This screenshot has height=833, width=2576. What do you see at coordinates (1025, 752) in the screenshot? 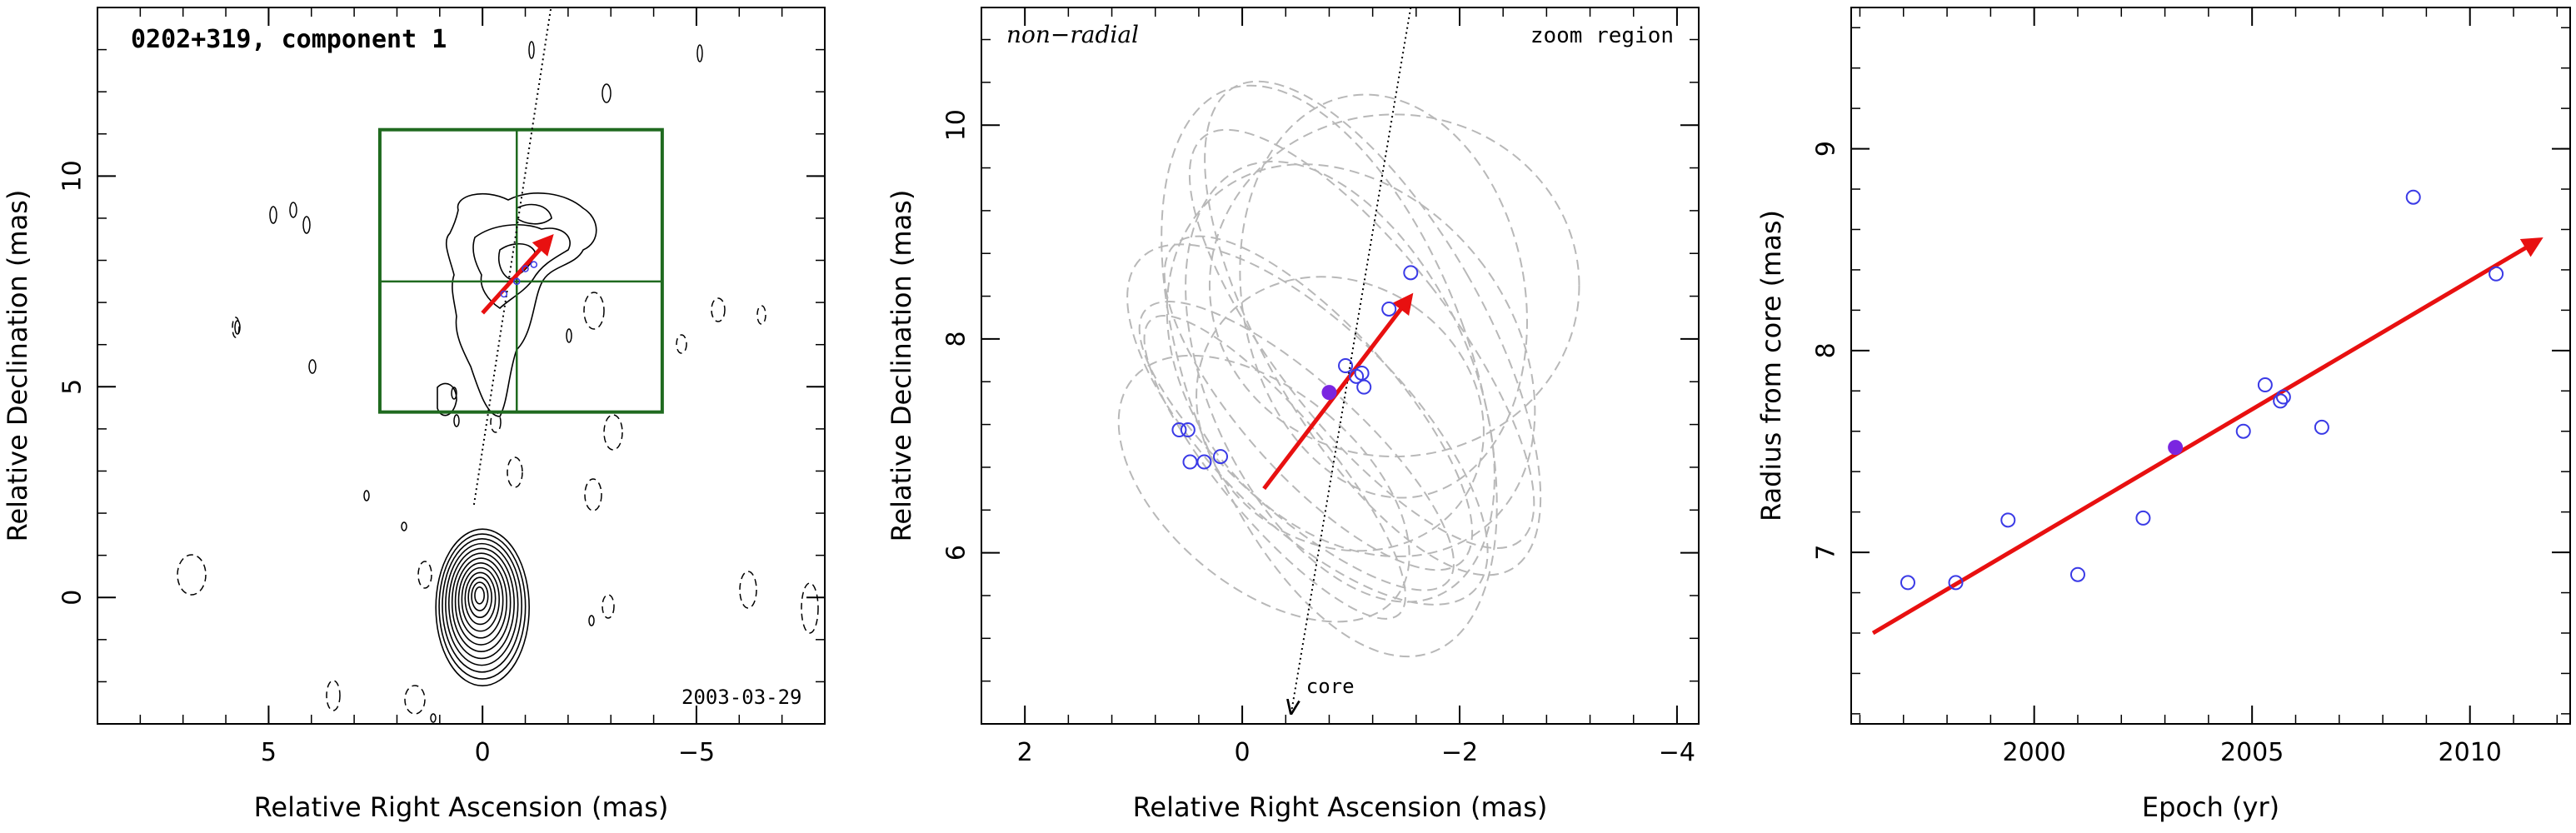
I see `x-tick-label: 2` at bounding box center [1025, 752].